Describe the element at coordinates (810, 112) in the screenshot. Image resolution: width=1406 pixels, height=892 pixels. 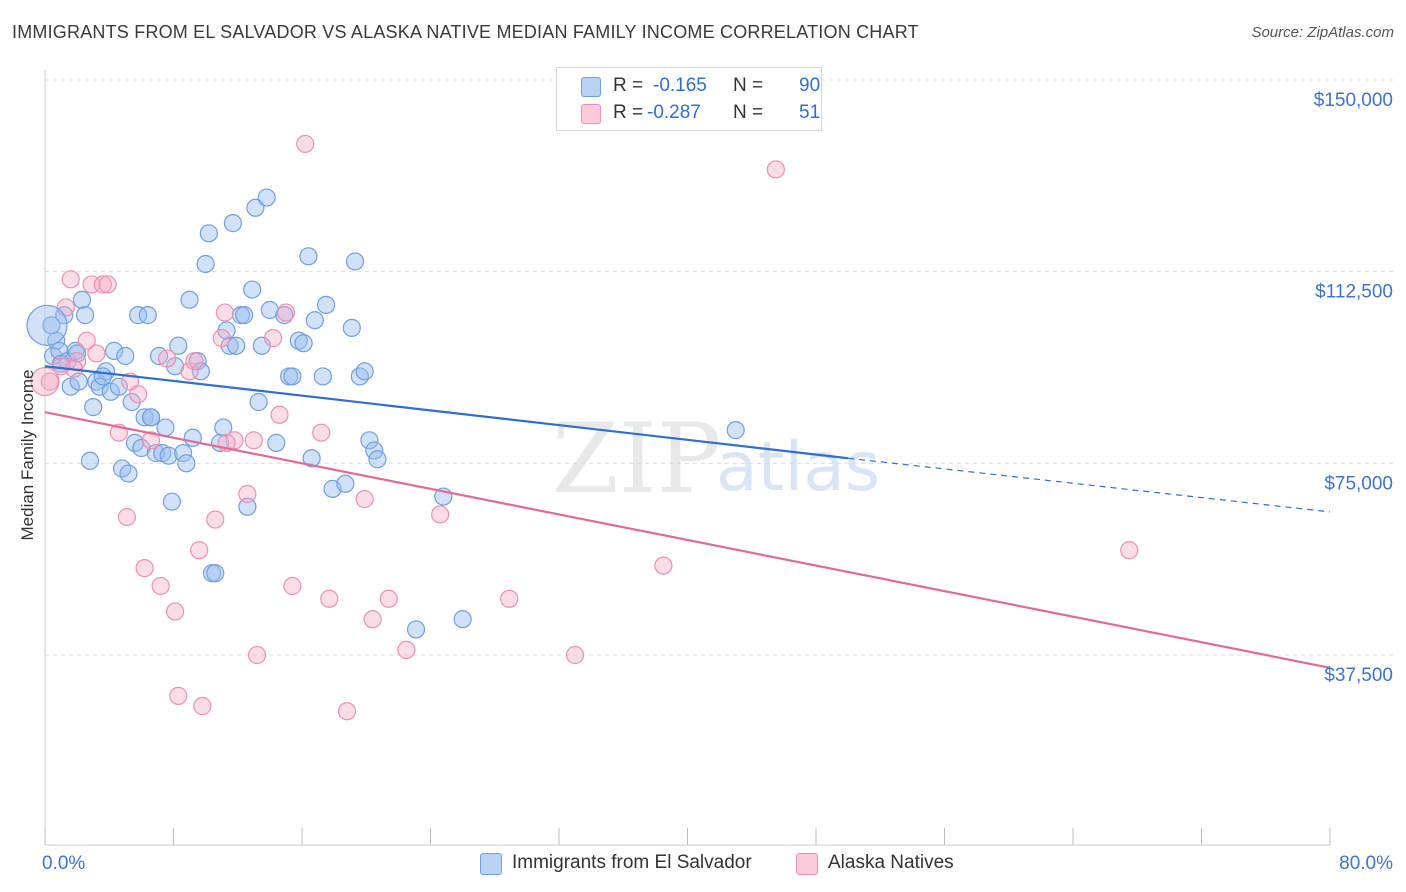
I see `legend-n-value: 51` at that location.